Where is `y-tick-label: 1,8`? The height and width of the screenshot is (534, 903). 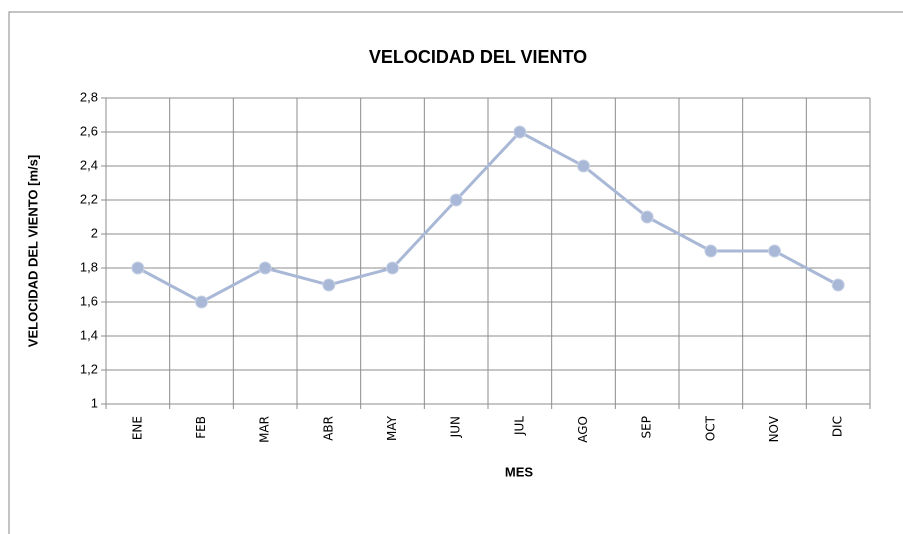 y-tick-label: 1,8 is located at coordinates (89, 266).